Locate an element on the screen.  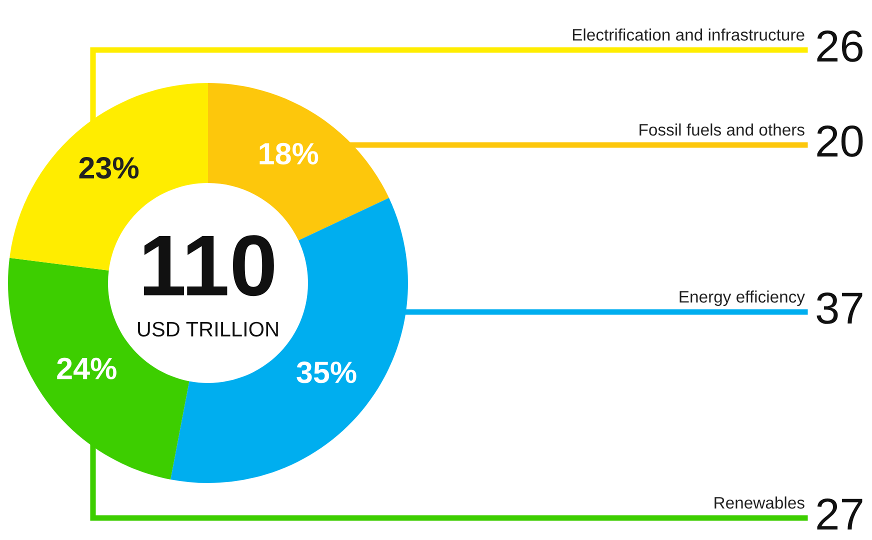
text: 27 is located at coordinates (839, 514).